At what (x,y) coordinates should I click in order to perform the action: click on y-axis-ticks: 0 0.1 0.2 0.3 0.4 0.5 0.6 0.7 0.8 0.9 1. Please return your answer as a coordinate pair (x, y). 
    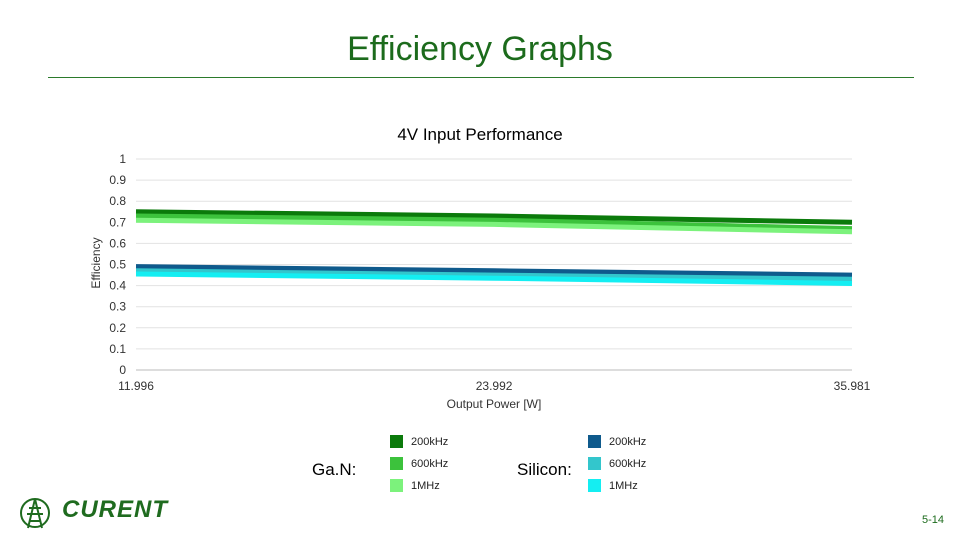
    Looking at the image, I should click on (117, 264).